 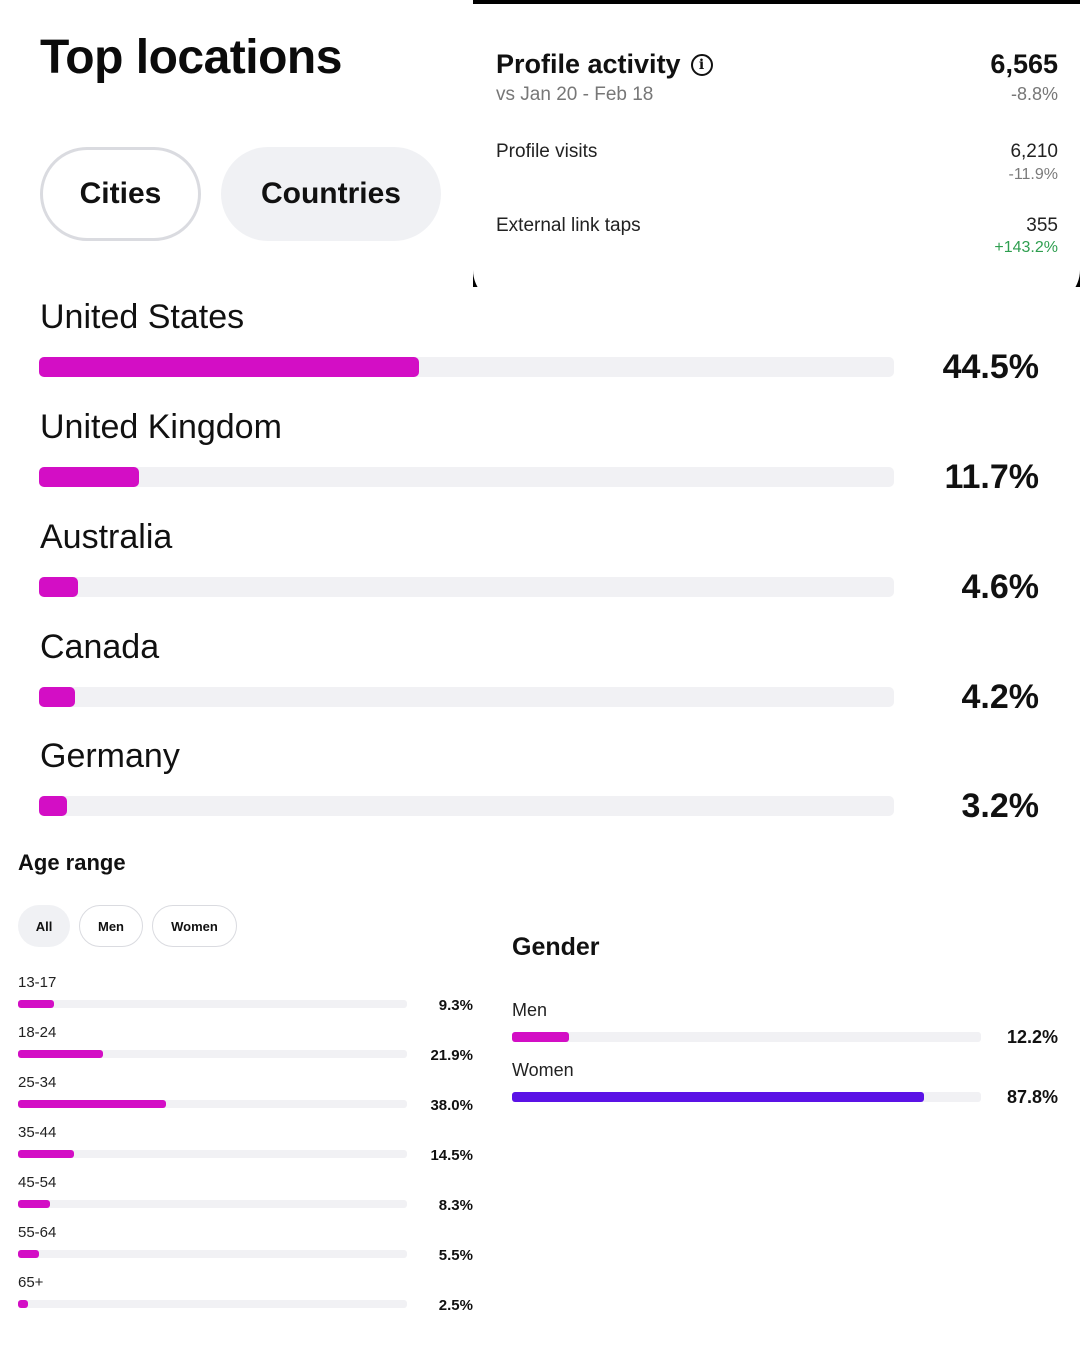 What do you see at coordinates (547, 151) in the screenshot?
I see `profile-visits-label: Profile visits` at bounding box center [547, 151].